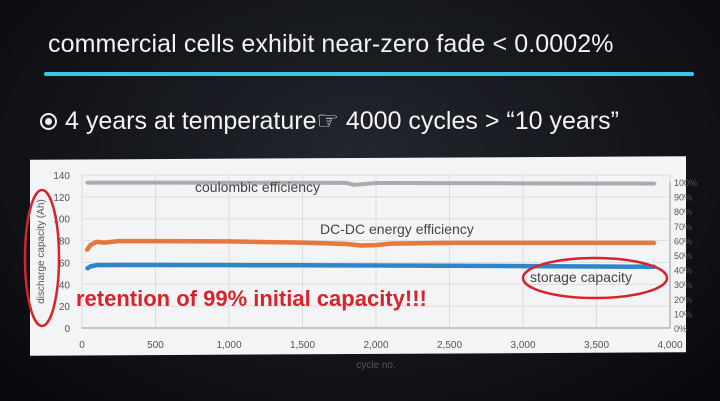 This screenshot has width=720, height=401. I want to click on series-label: DC-DC energy efficiency, so click(397, 229).